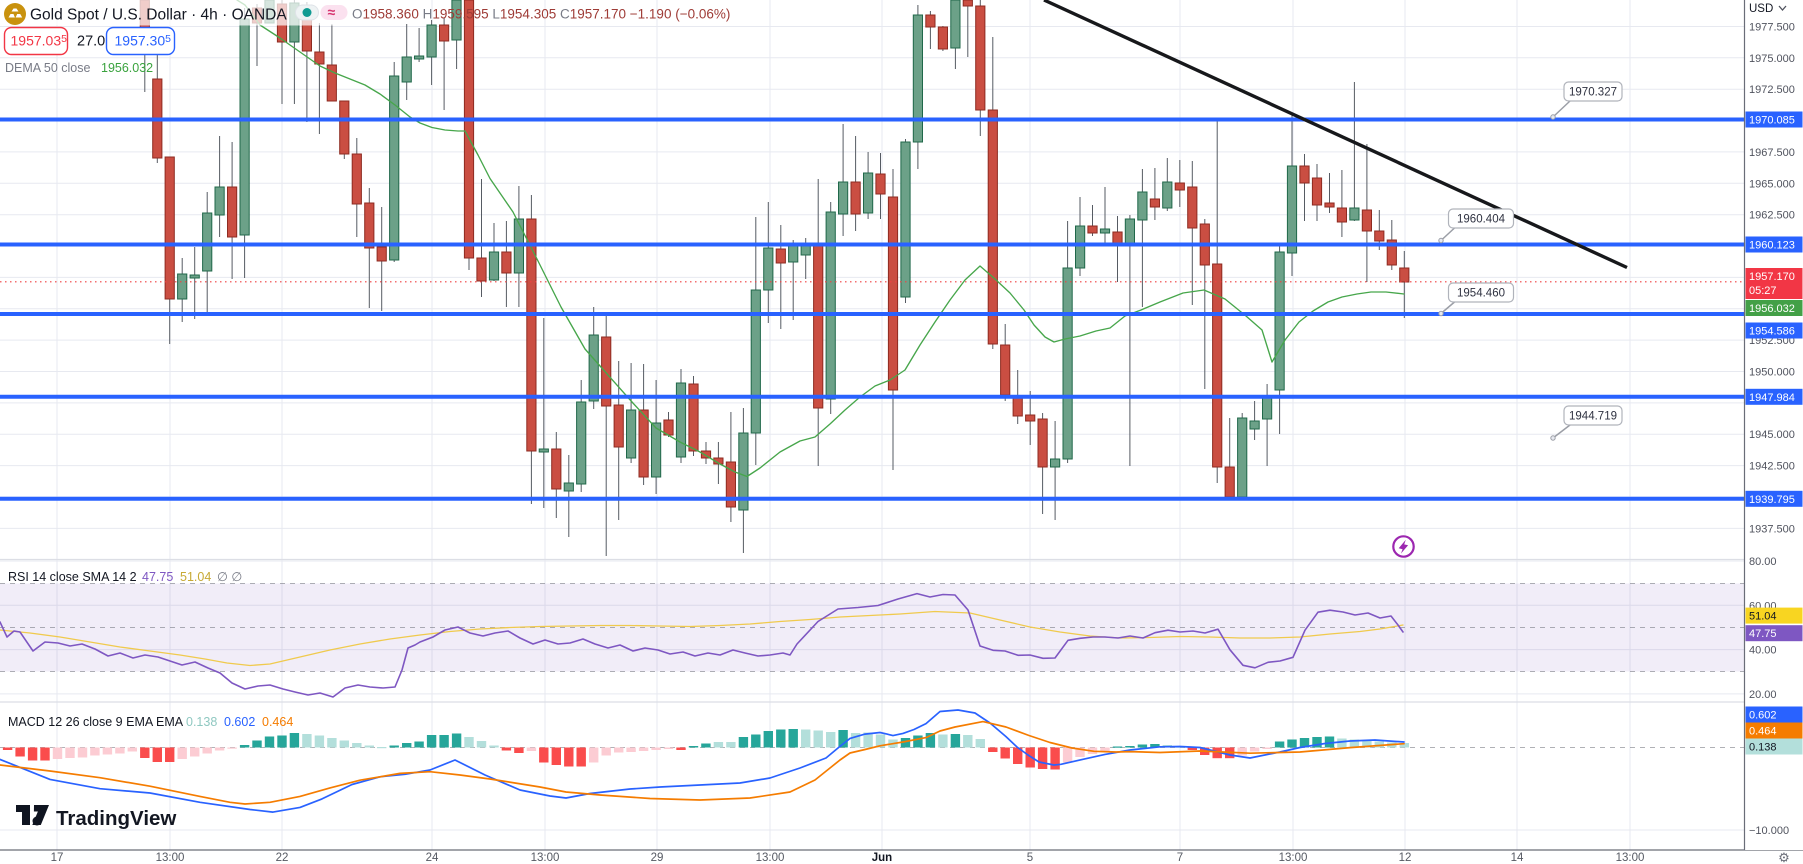  I want to click on svg-text: 1937.500, so click(1772, 529).